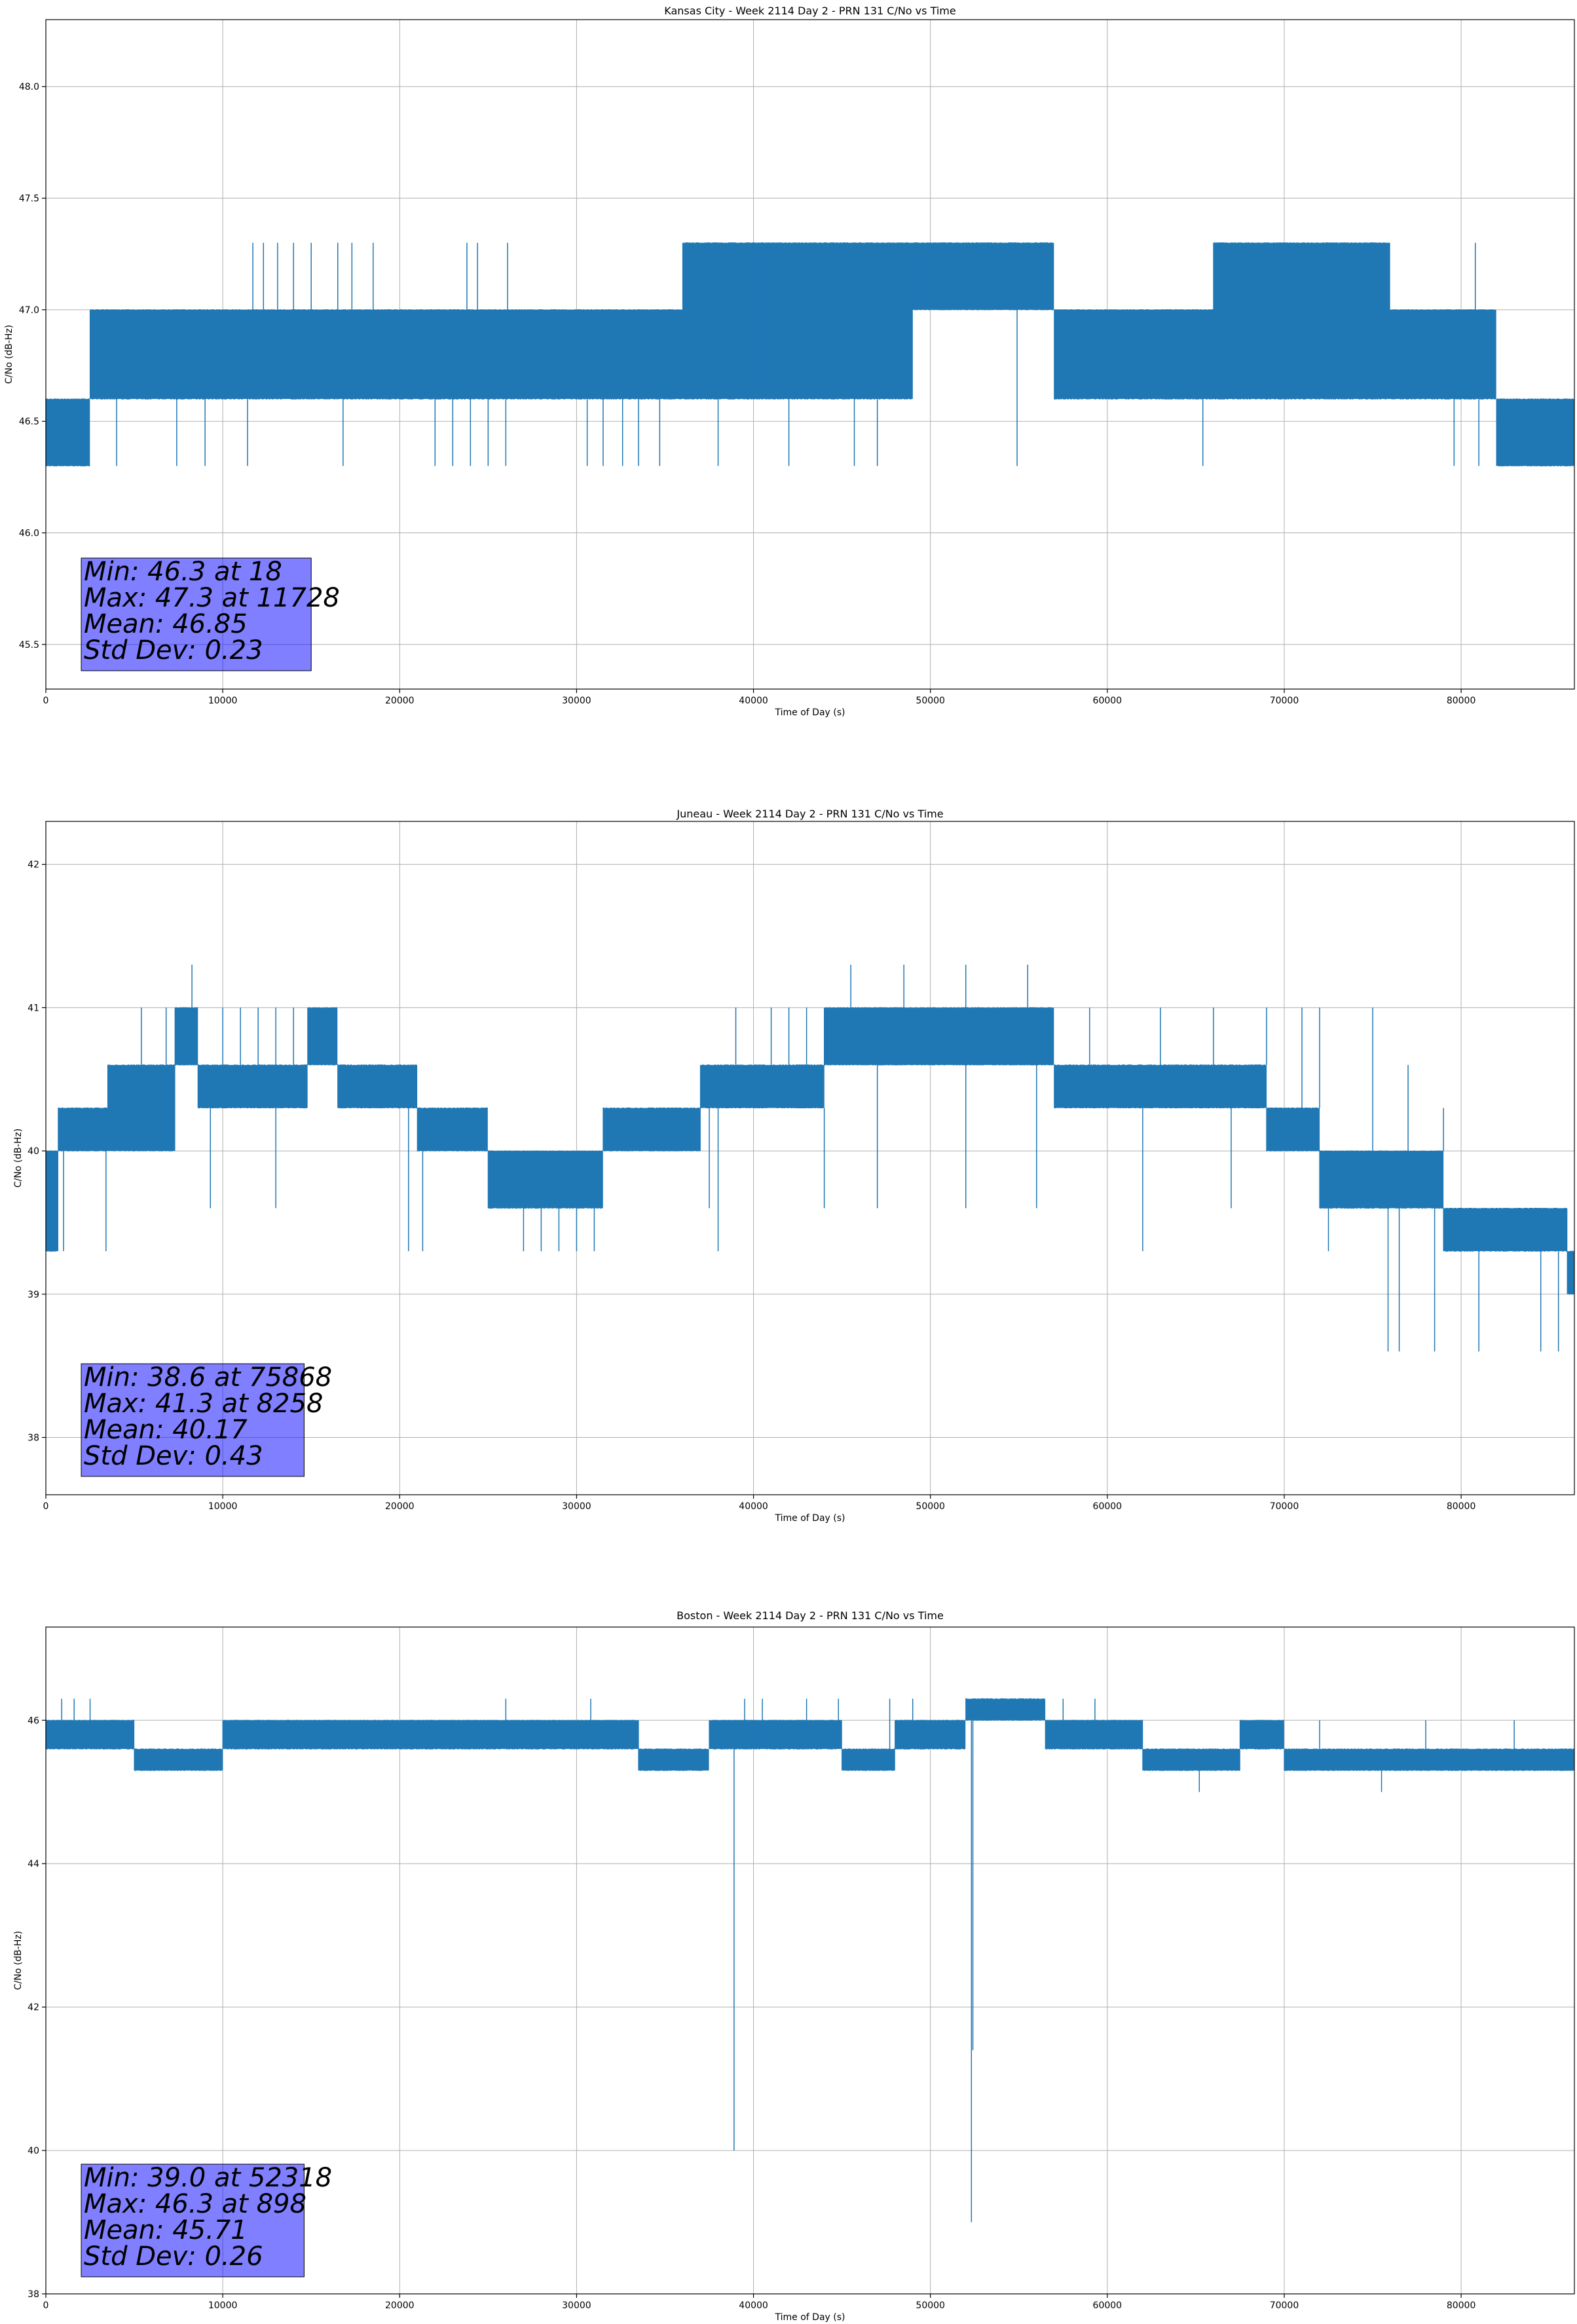 Image resolution: width=1577 pixels, height=2324 pixels. I want to click on y-tick-label: 47.0, so click(29, 310).